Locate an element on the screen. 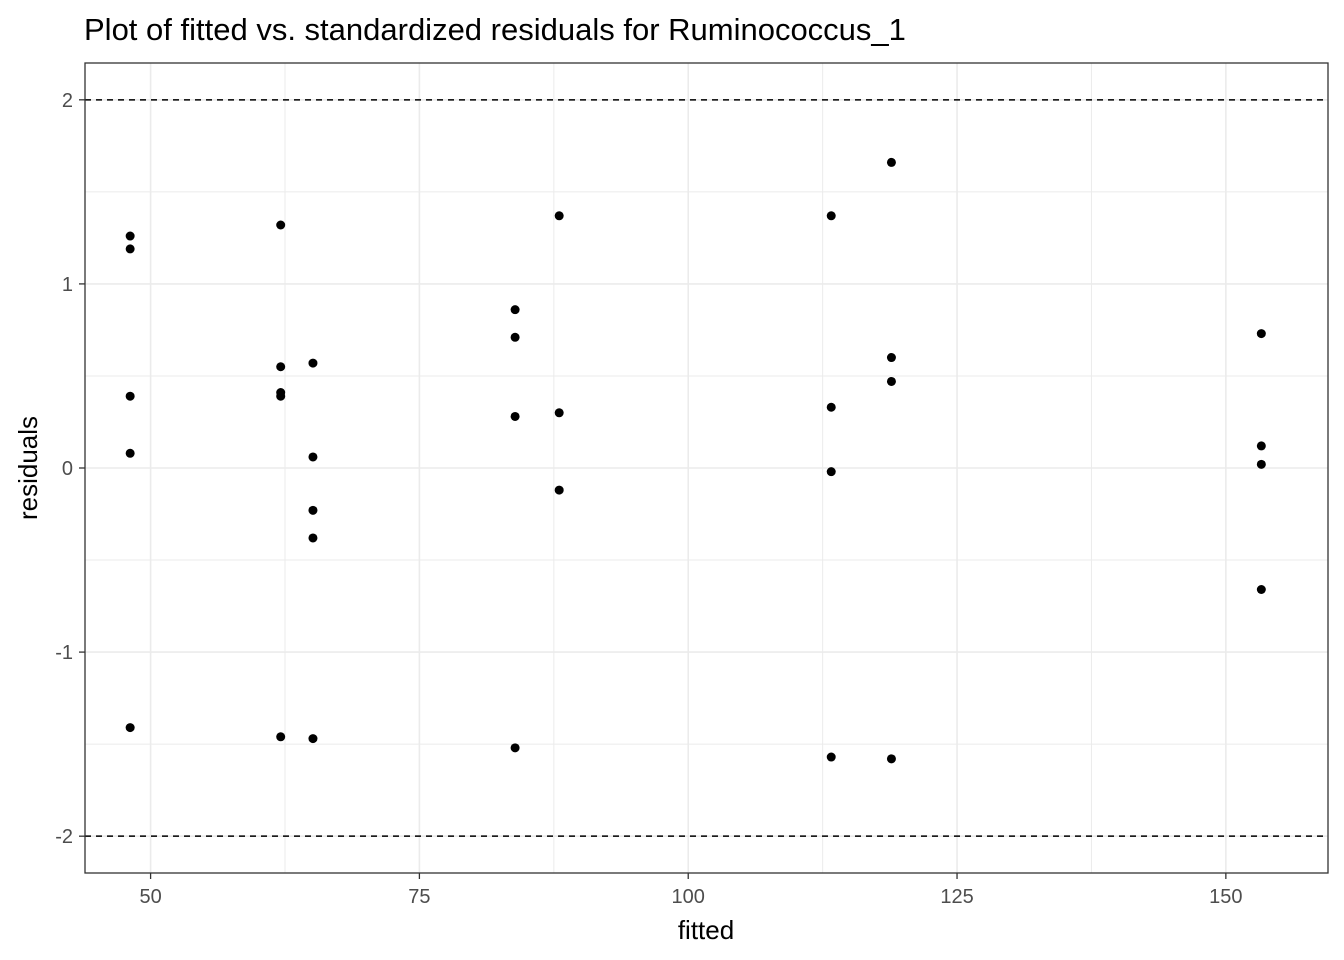 This screenshot has width=1344, height=960. y-tick-label: 2 is located at coordinates (67, 101).